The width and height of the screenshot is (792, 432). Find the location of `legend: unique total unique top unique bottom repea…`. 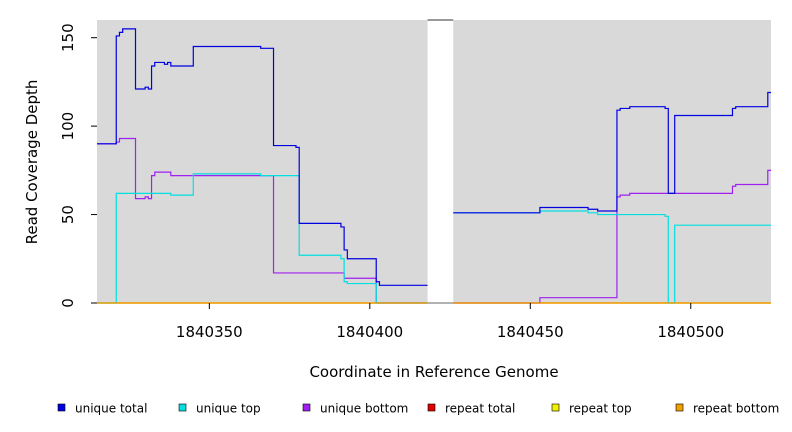

legend: unique total unique top unique bottom repea… is located at coordinates (418, 409).